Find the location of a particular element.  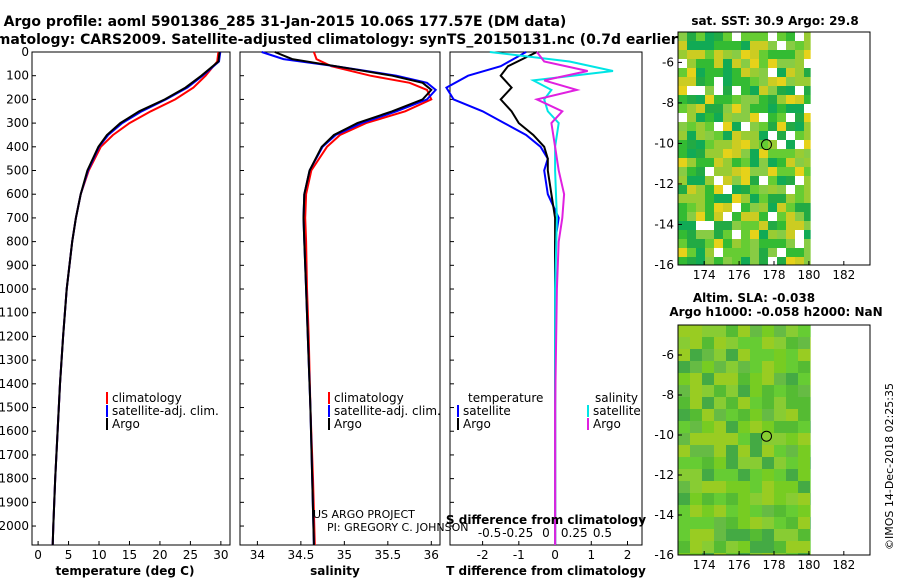

x-tick-label: 5 is located at coordinates (69, 555).